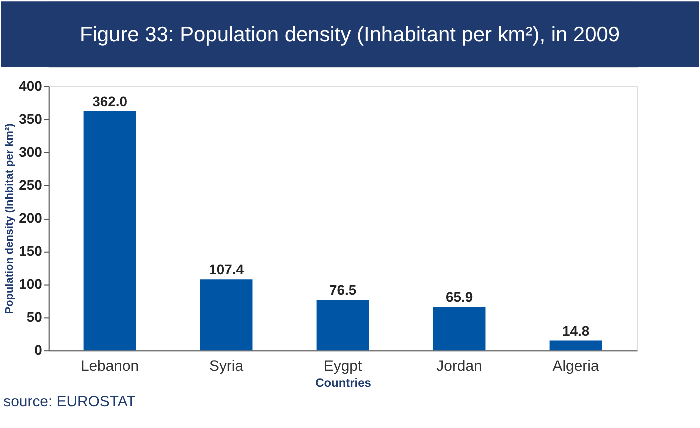 The image size is (700, 428). What do you see at coordinates (34, 317) in the screenshot?
I see `y-tick-label: 50` at bounding box center [34, 317].